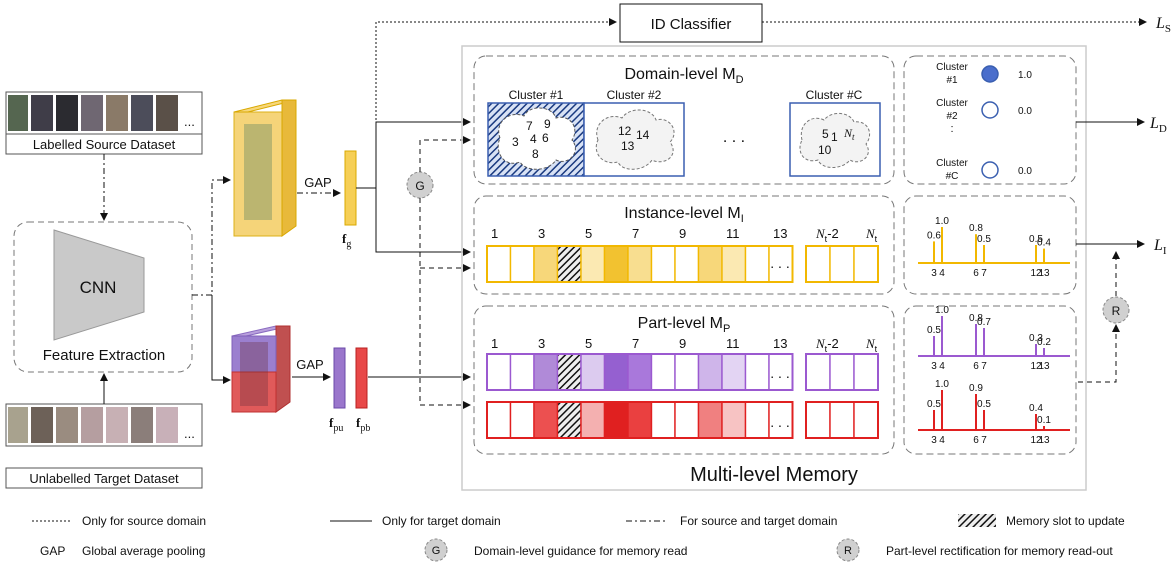 The height and width of the screenshot is (568, 1176). What do you see at coordinates (825, 134) in the screenshot?
I see `cluster-c-num-5: 5` at bounding box center [825, 134].